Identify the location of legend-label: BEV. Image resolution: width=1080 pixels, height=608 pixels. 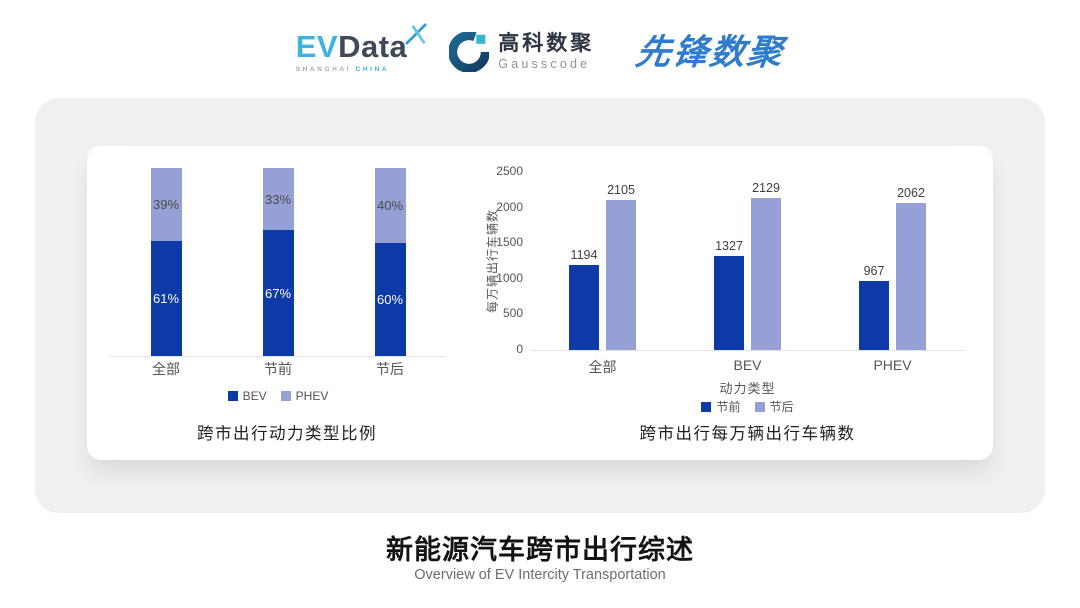
(254, 396).